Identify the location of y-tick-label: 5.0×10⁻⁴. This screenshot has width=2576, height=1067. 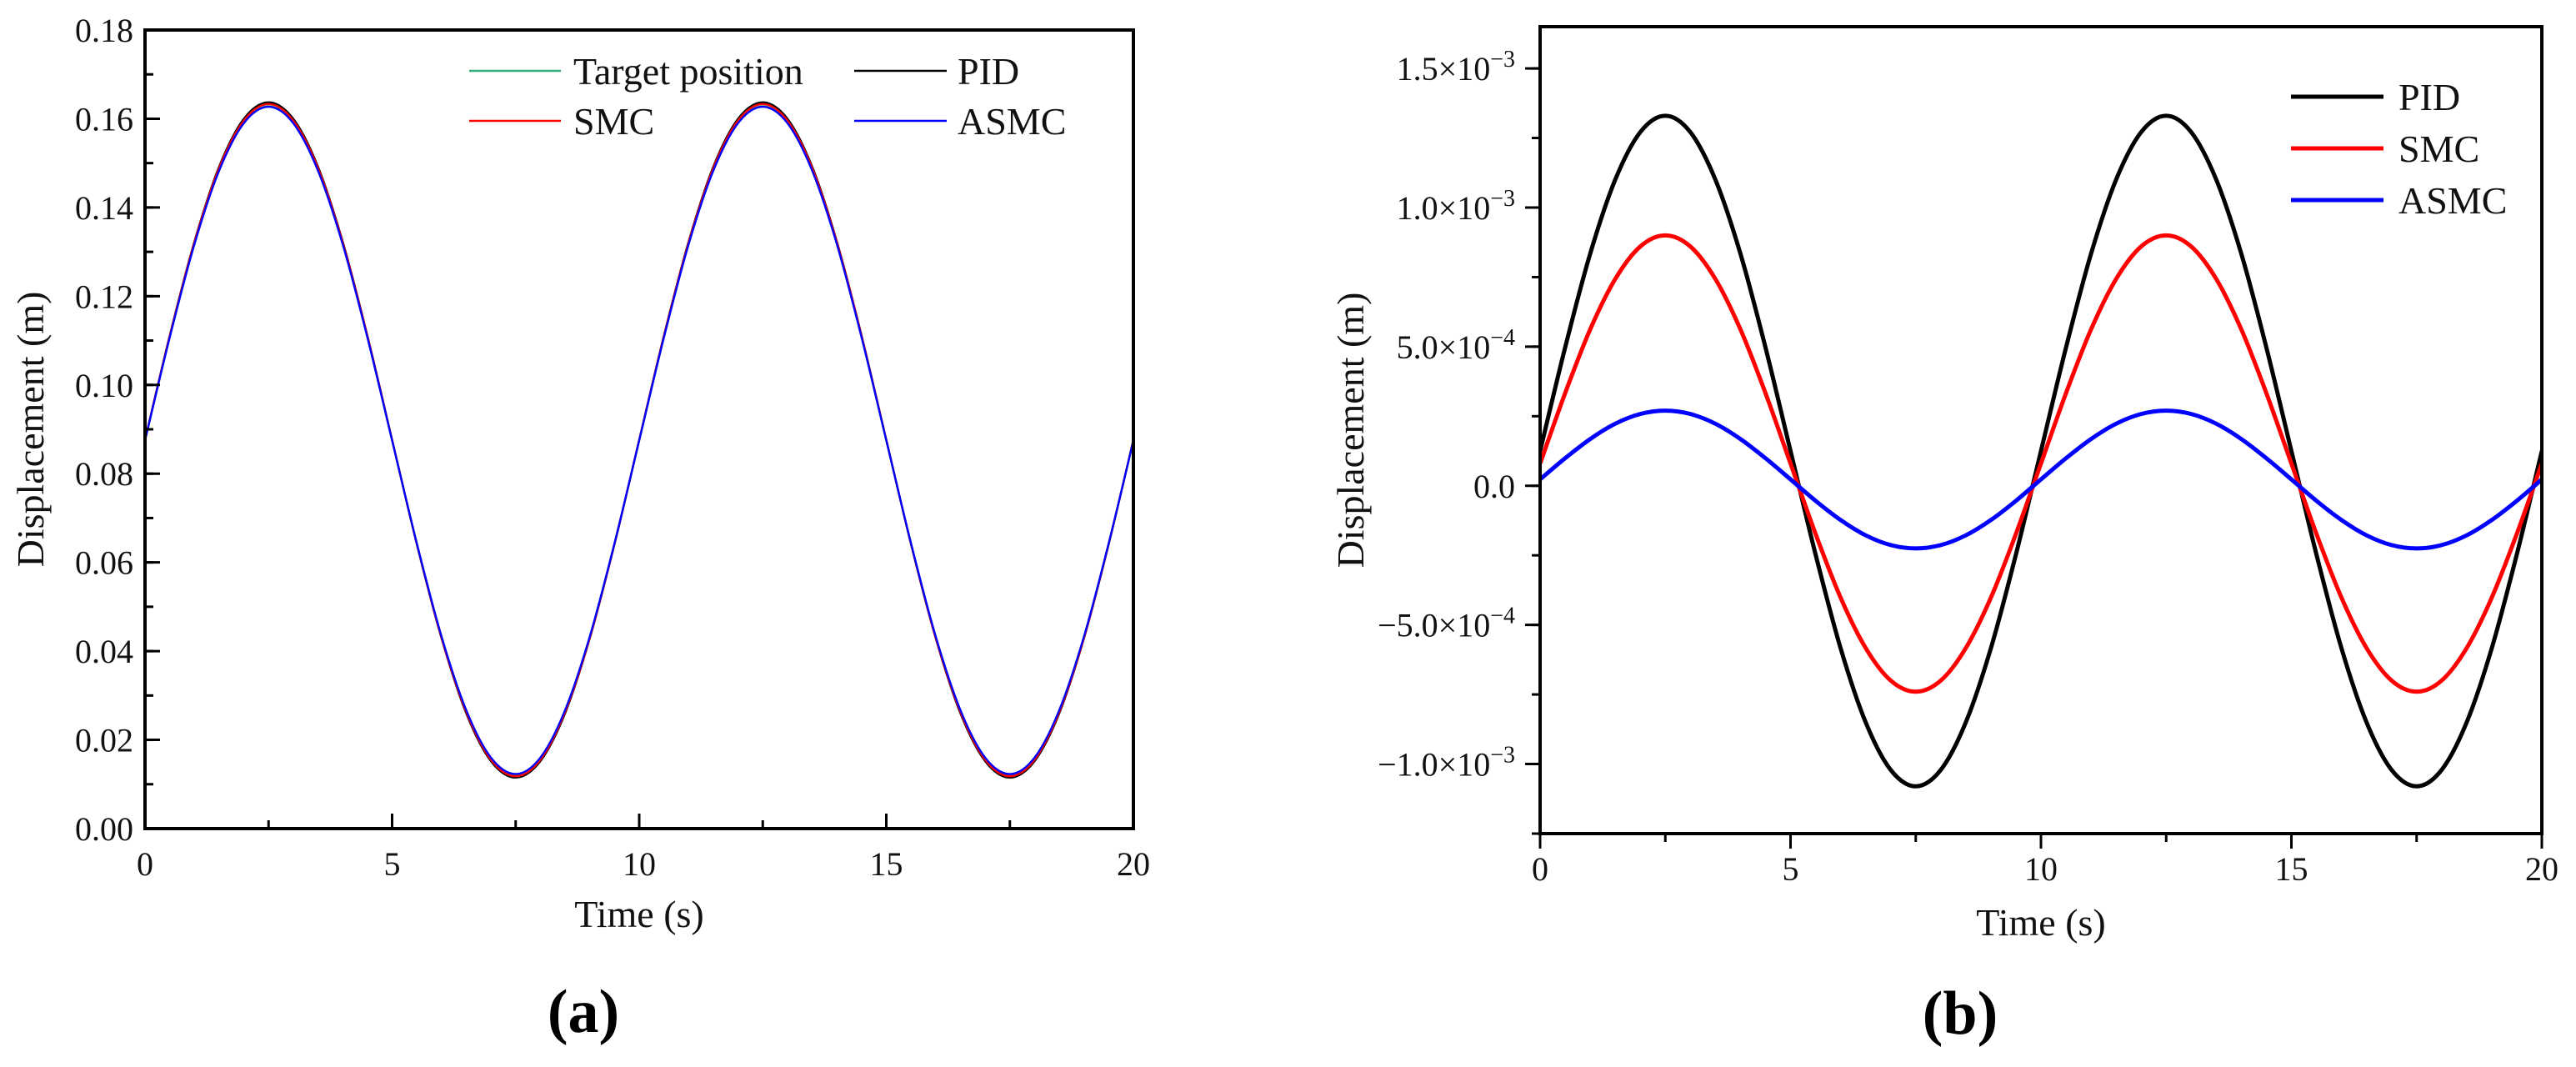
(1456, 345).